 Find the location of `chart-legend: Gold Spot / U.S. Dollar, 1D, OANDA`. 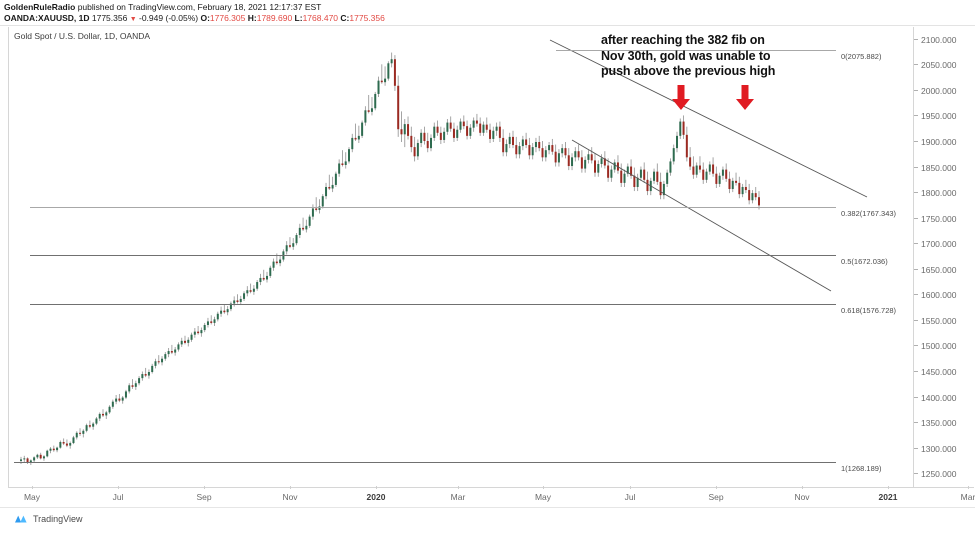

chart-legend: Gold Spot / U.S. Dollar, 1D, OANDA is located at coordinates (82, 36).